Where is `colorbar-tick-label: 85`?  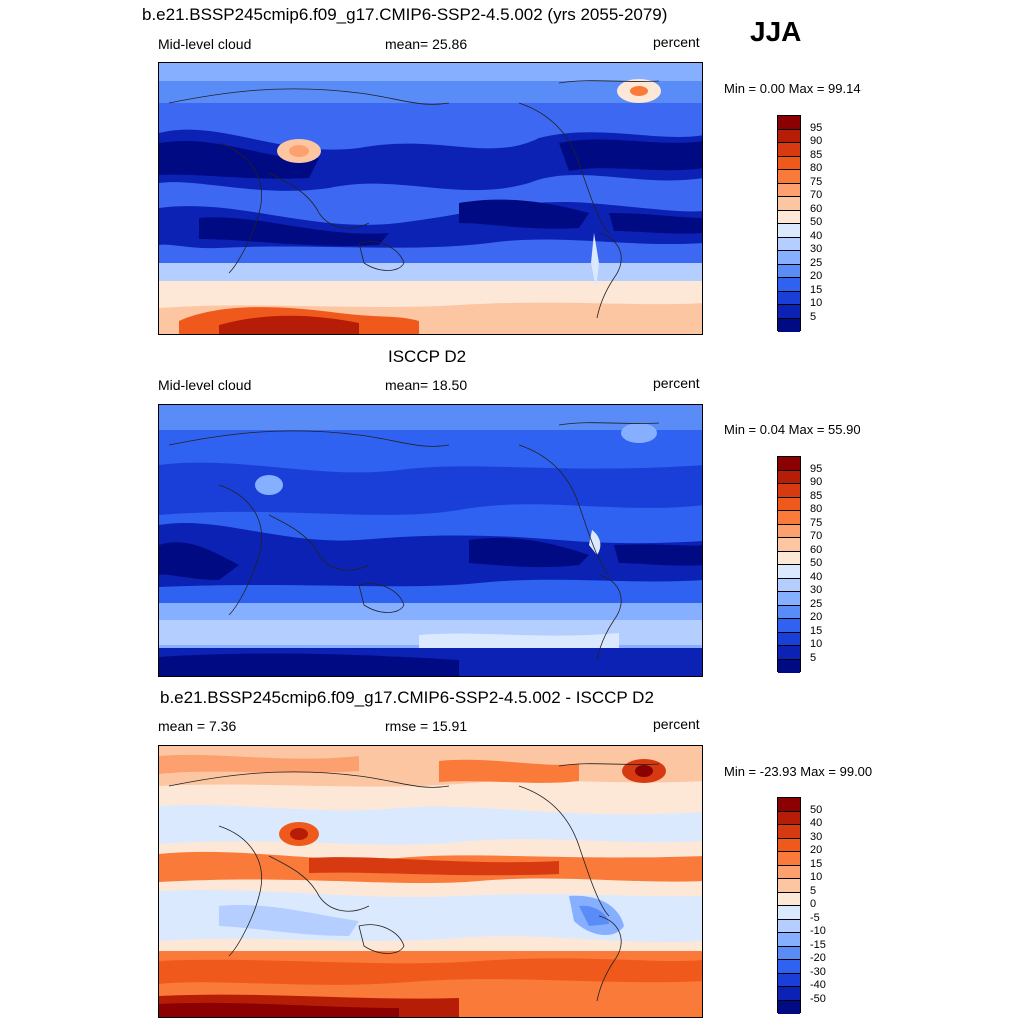 colorbar-tick-label: 85 is located at coordinates (816, 154).